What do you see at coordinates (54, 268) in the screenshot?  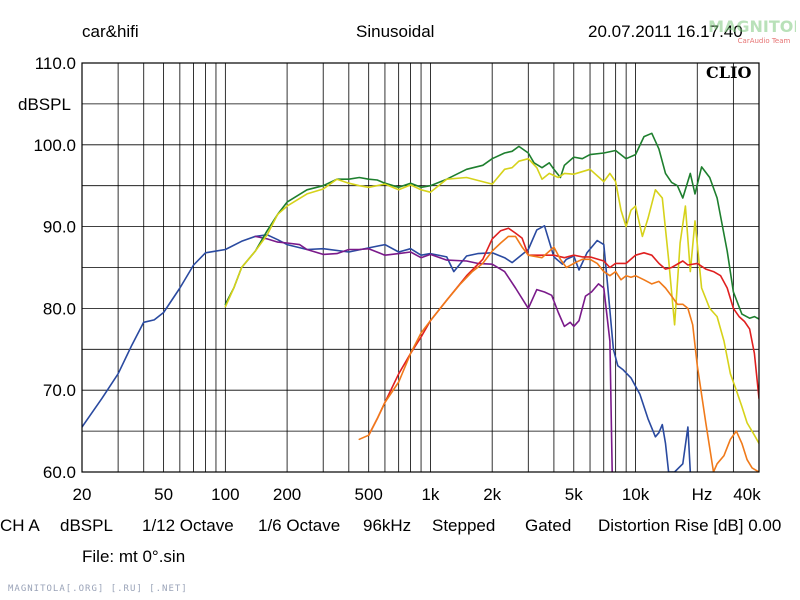 I see `y-tick-labels: 60.0 70.0 80.0 90.0 100.0 110.0` at bounding box center [54, 268].